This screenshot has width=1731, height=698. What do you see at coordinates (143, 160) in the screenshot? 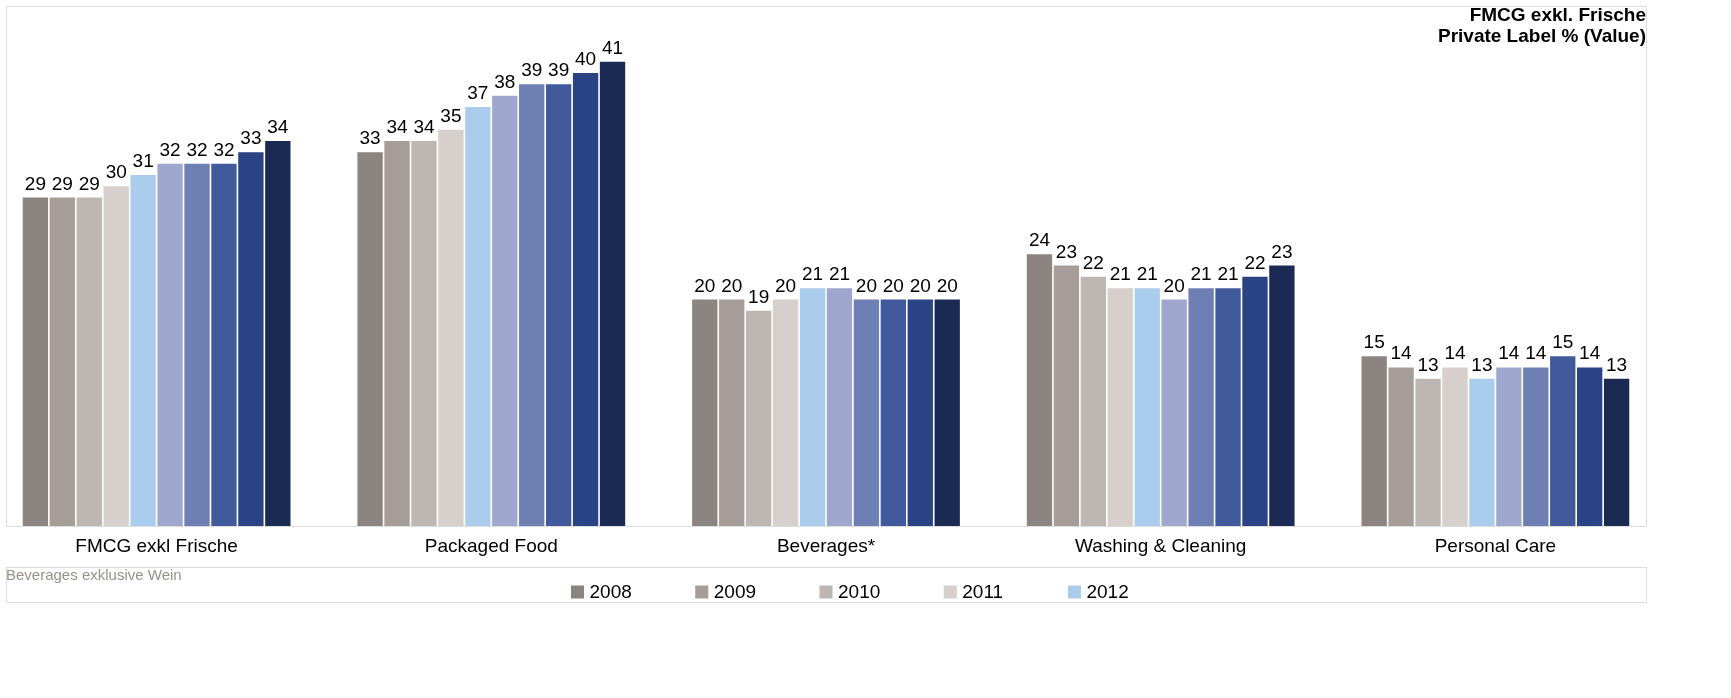
I see `data-label: 31` at bounding box center [143, 160].